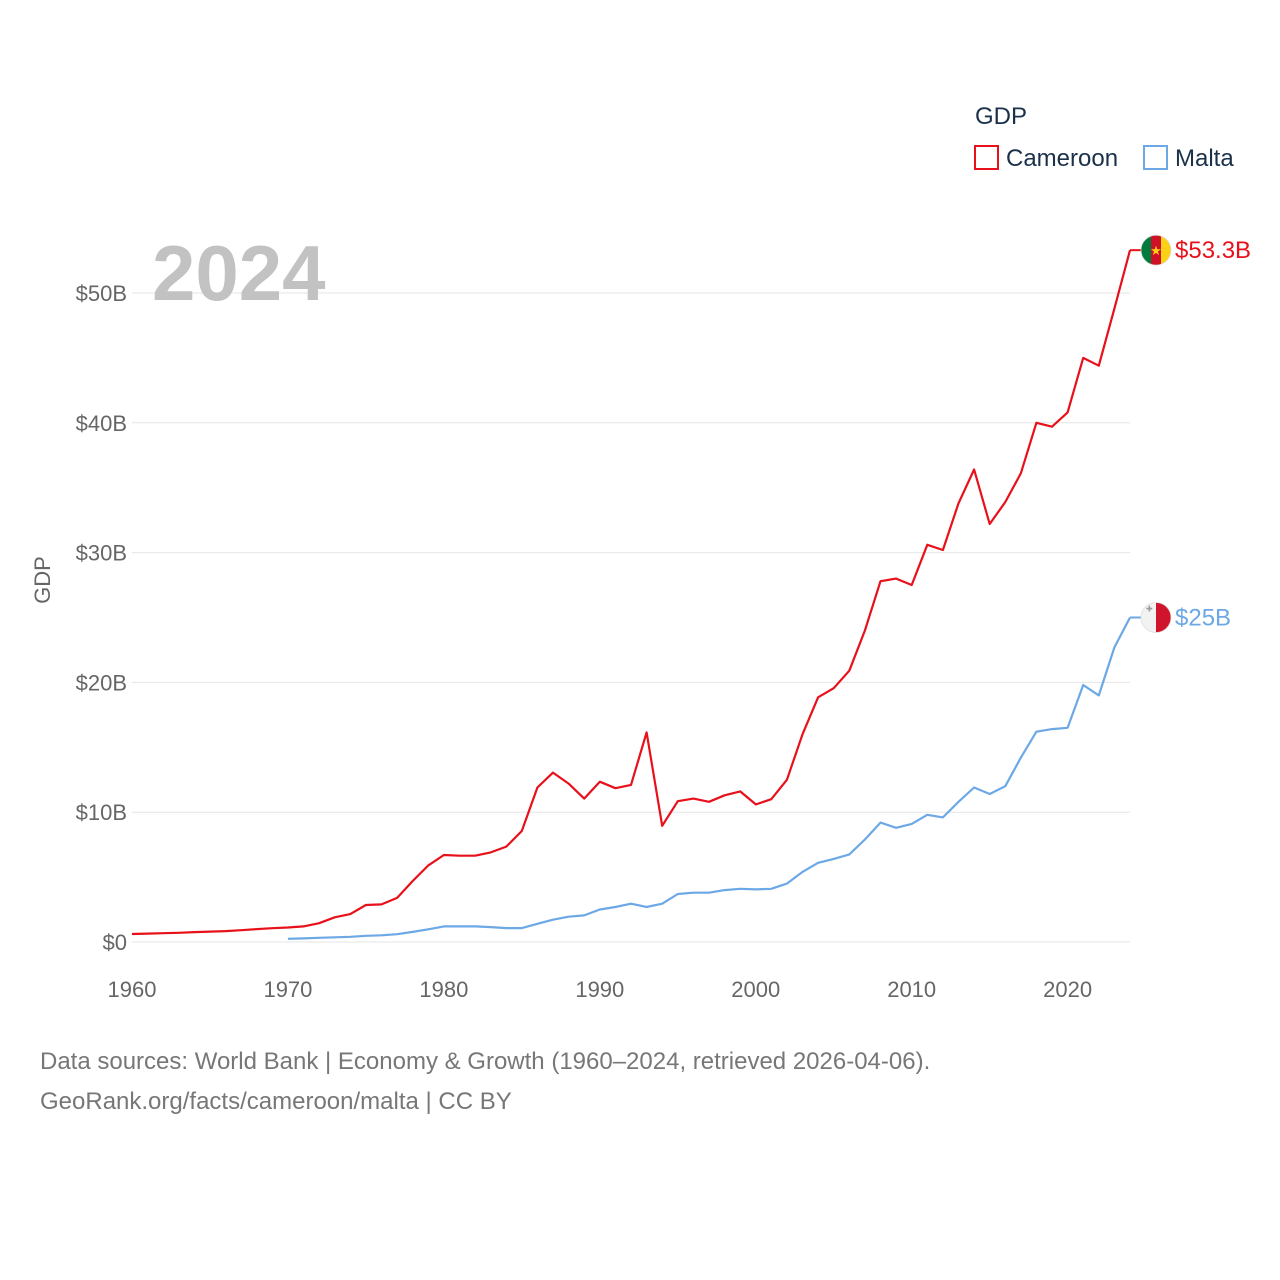 Image resolution: width=1280 pixels, height=1280 pixels. I want to click on cameroon-flag-icon: ★, so click(1156, 250).